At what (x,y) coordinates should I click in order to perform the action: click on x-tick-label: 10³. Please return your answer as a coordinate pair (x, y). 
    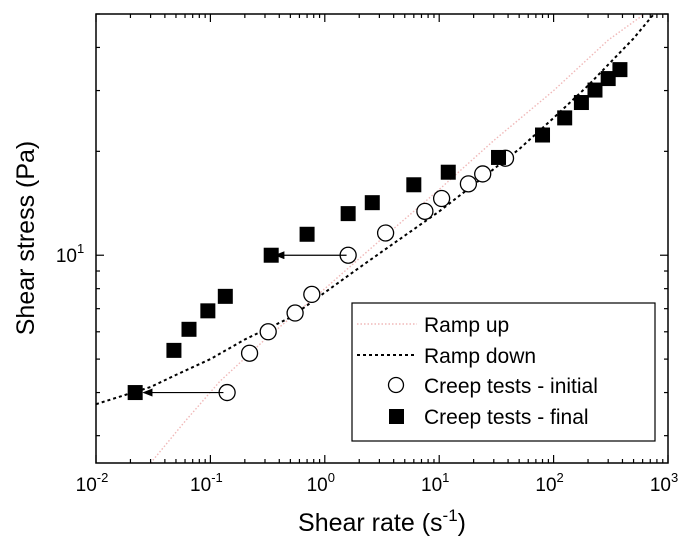
    Looking at the image, I should click on (664, 483).